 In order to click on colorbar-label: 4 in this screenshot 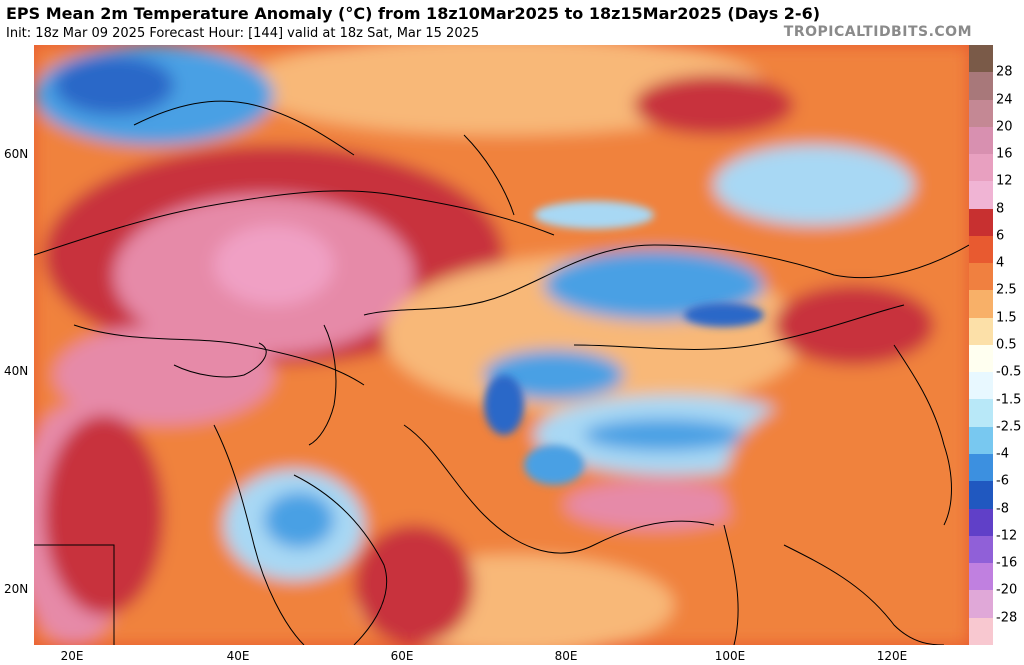, I will do `click(1000, 263)`.